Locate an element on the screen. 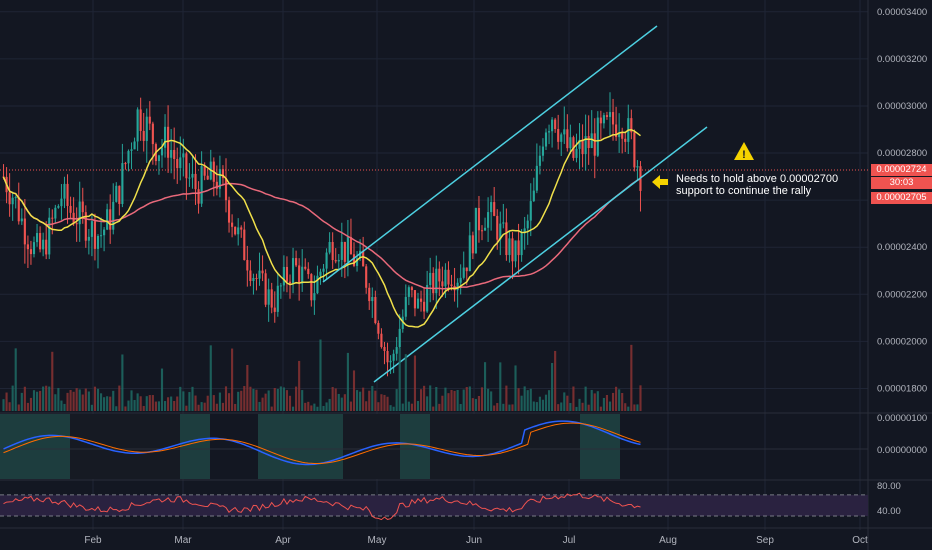 This screenshot has width=932, height=550. x-tick-label: May is located at coordinates (377, 540).